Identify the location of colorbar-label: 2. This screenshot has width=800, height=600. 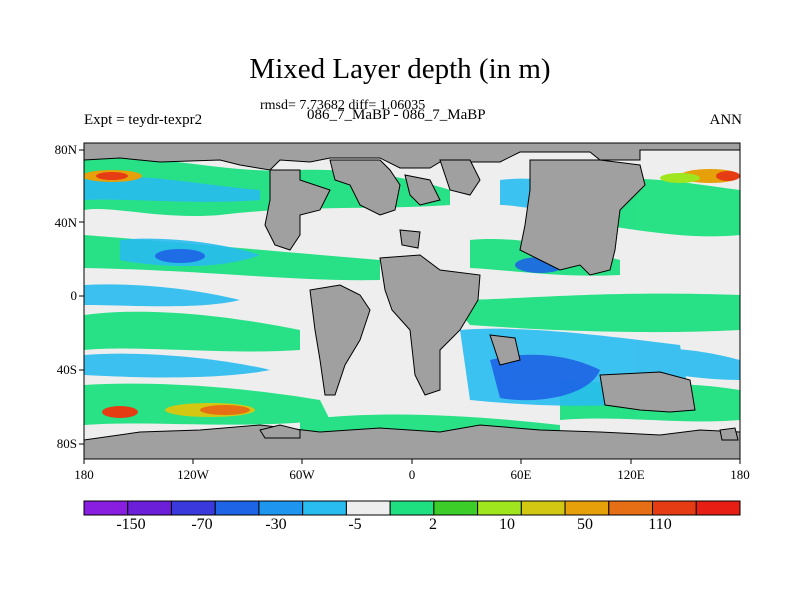
(433, 524).